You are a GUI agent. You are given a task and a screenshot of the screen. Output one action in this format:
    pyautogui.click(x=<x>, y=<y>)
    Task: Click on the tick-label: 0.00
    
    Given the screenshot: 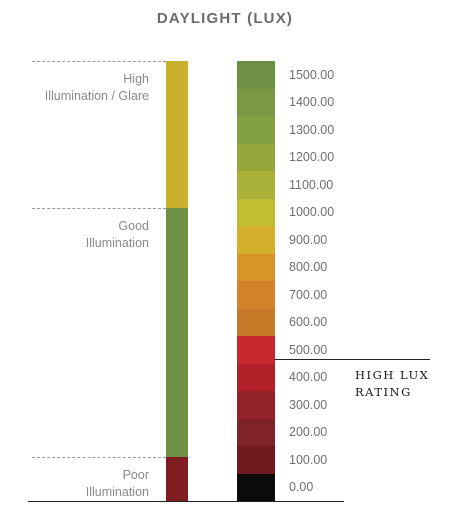 What is the action you would take?
    pyautogui.click(x=301, y=487)
    